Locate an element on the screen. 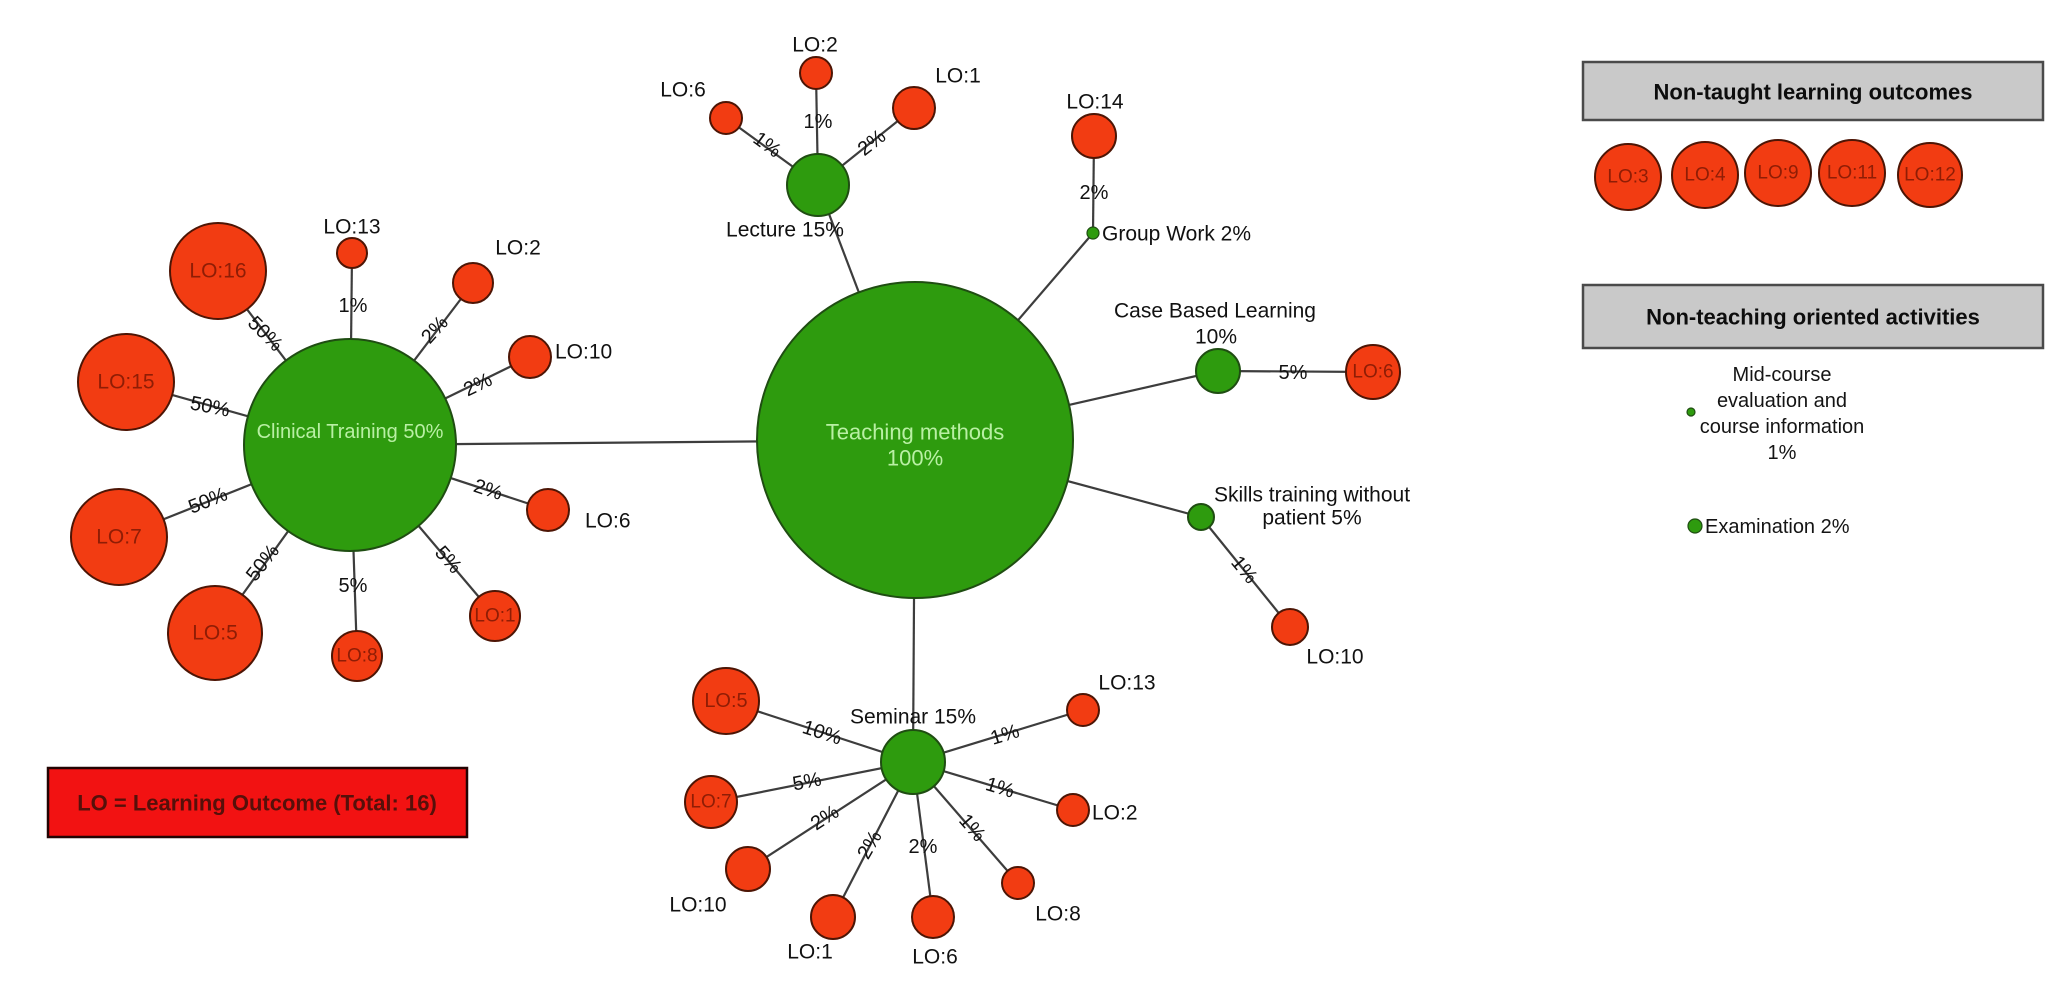  node-leg-lo12 is located at coordinates (1930, 175).